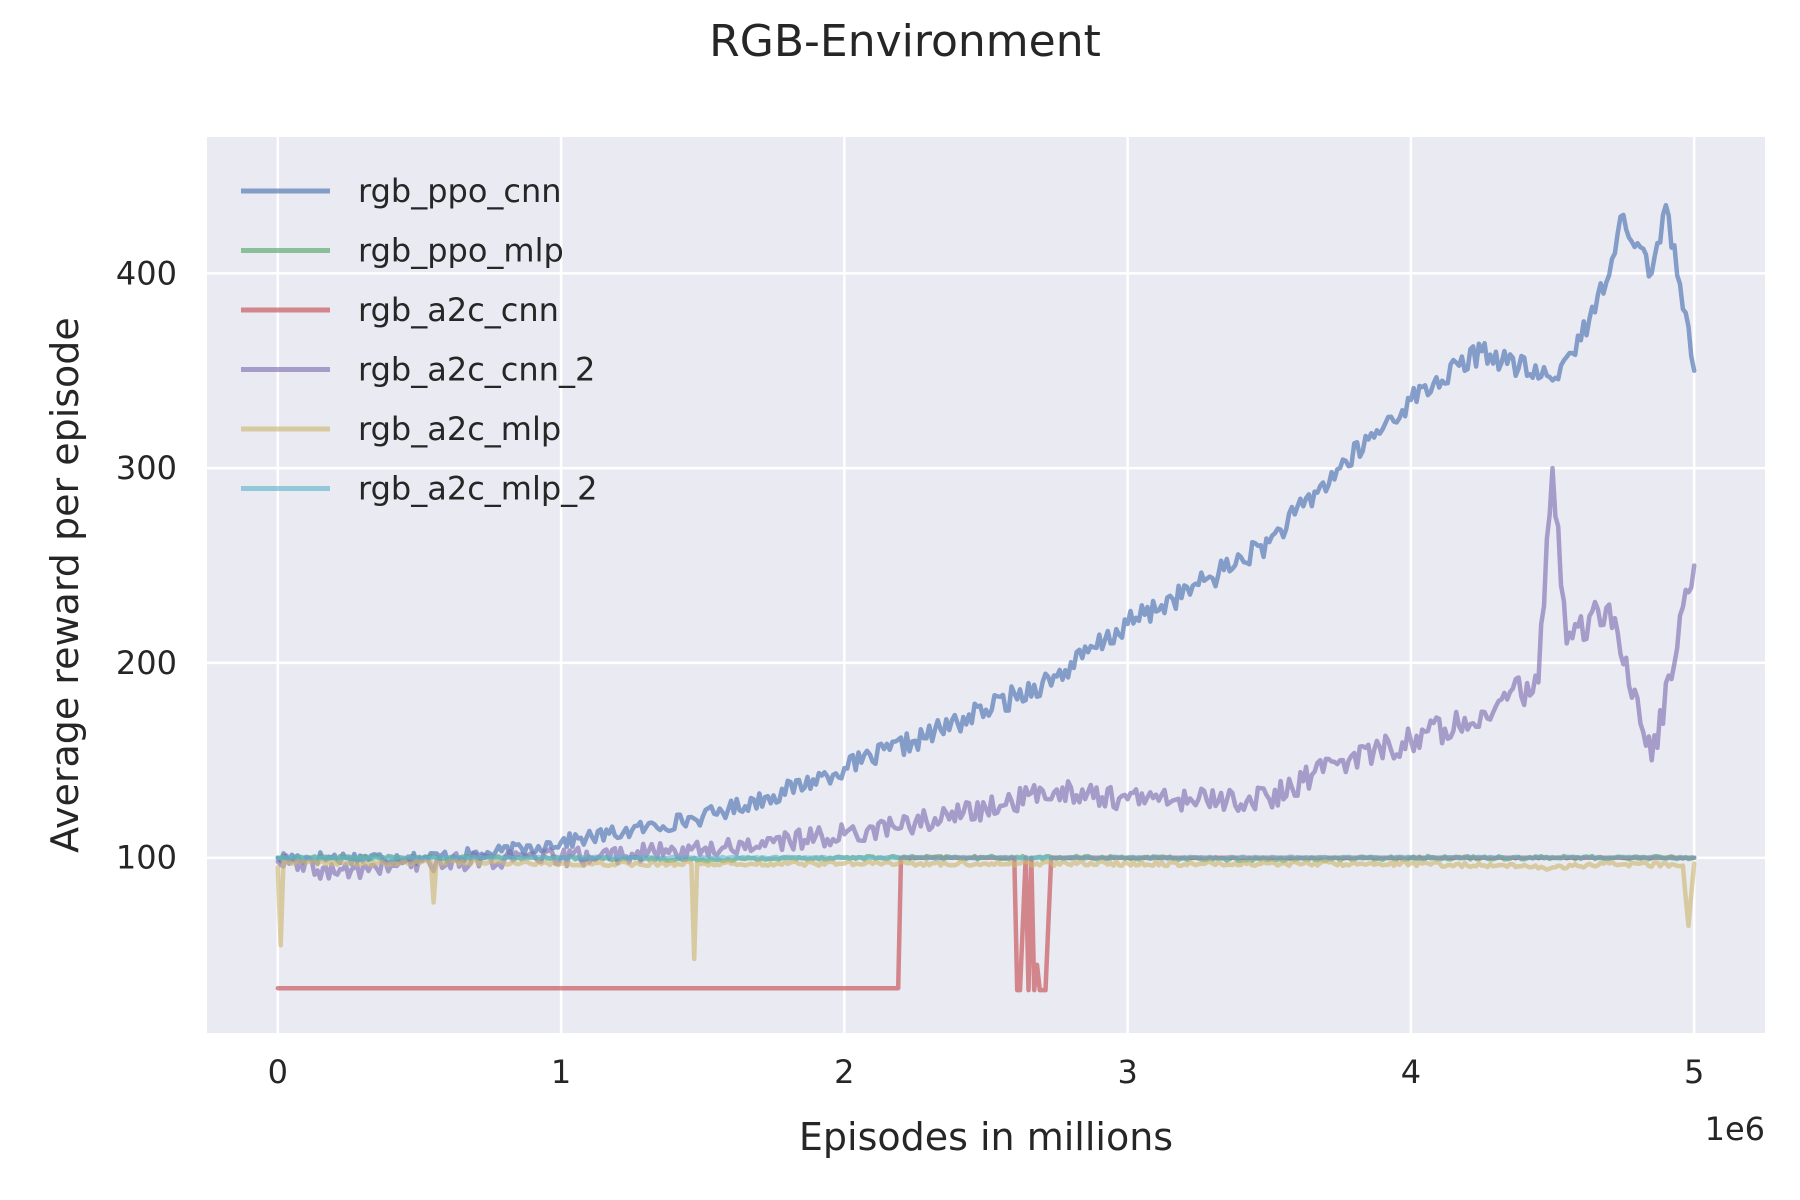 The image size is (1800, 1200). What do you see at coordinates (478, 489) in the screenshot?
I see `legend-label: rgb_a2c_mlp_2` at bounding box center [478, 489].